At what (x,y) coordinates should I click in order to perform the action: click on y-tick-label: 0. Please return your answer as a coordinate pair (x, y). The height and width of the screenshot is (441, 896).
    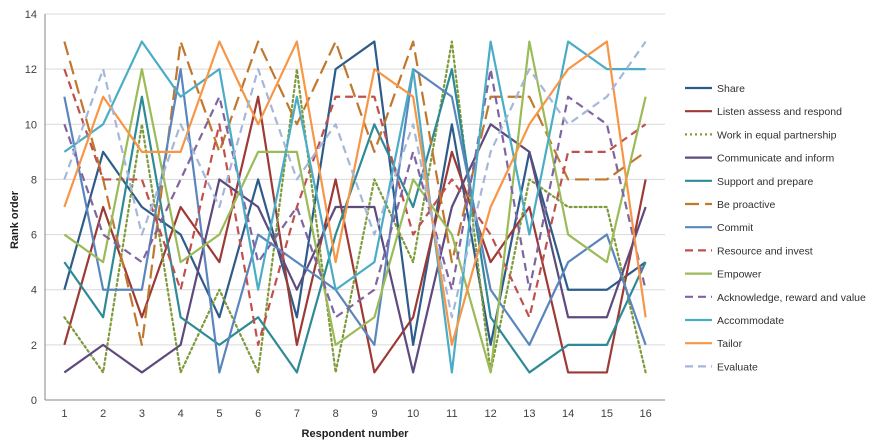
    Looking at the image, I should click on (34, 401).